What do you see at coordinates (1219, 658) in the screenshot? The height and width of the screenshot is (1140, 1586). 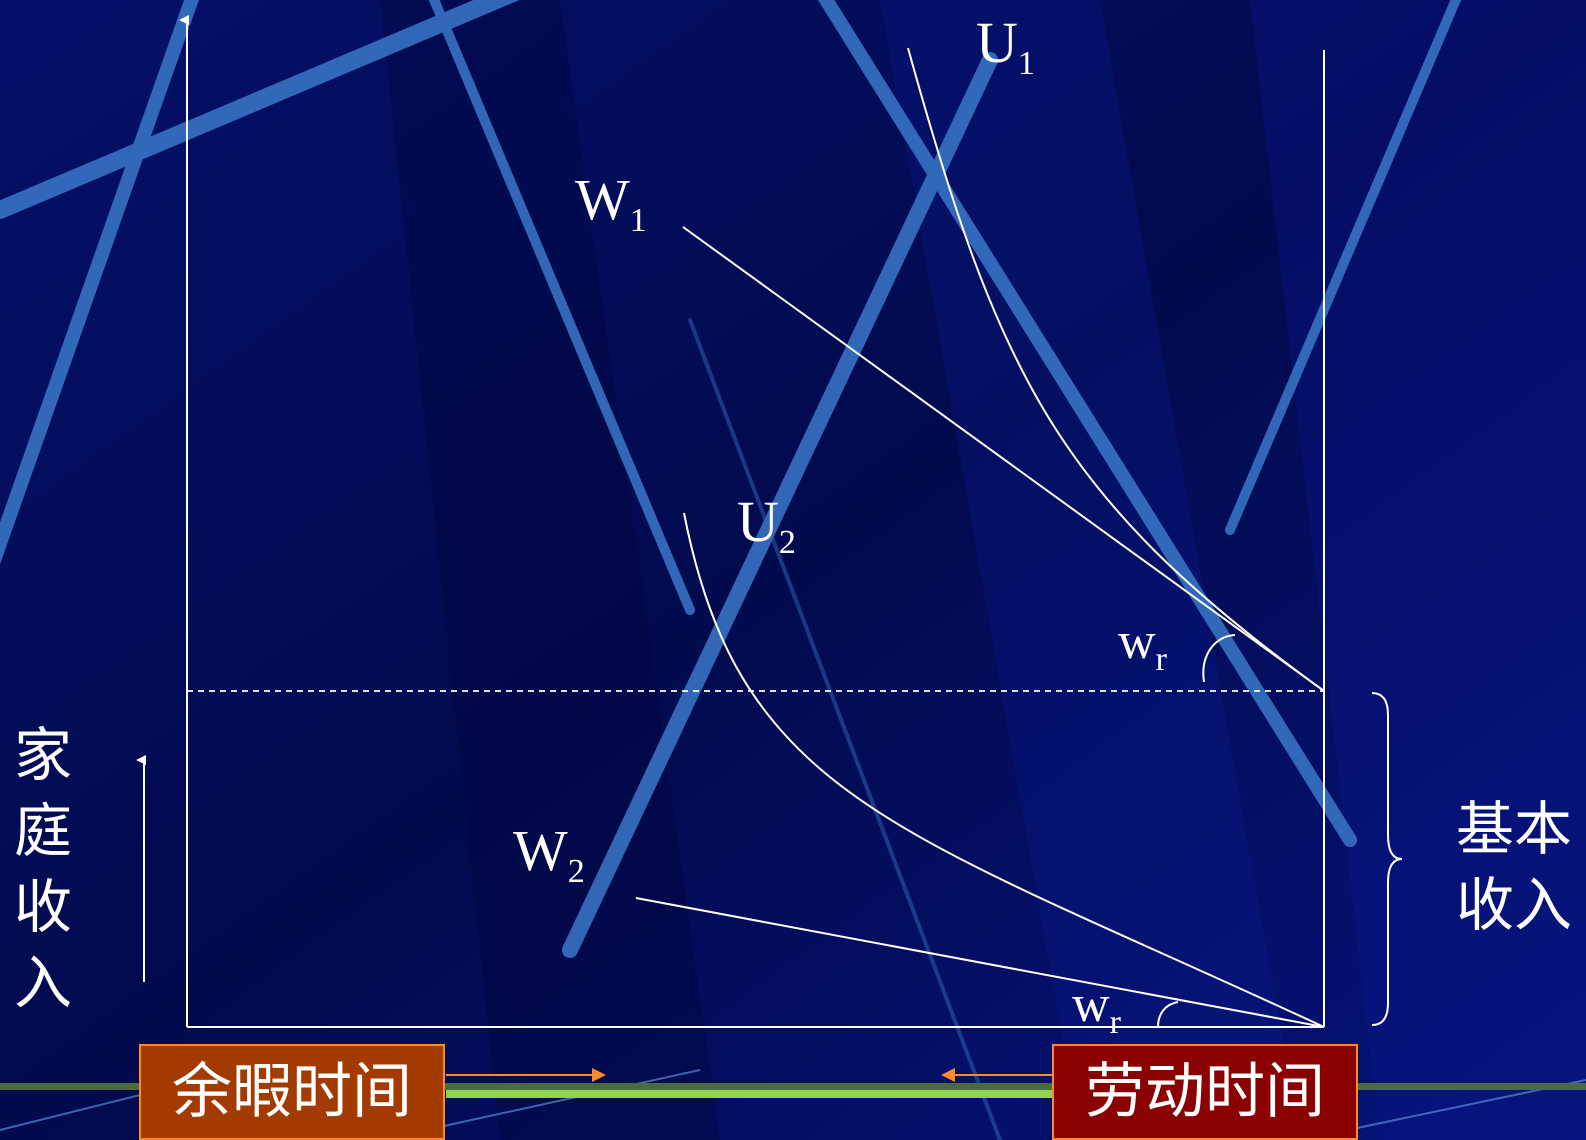 I see `angle-arc-top` at bounding box center [1219, 658].